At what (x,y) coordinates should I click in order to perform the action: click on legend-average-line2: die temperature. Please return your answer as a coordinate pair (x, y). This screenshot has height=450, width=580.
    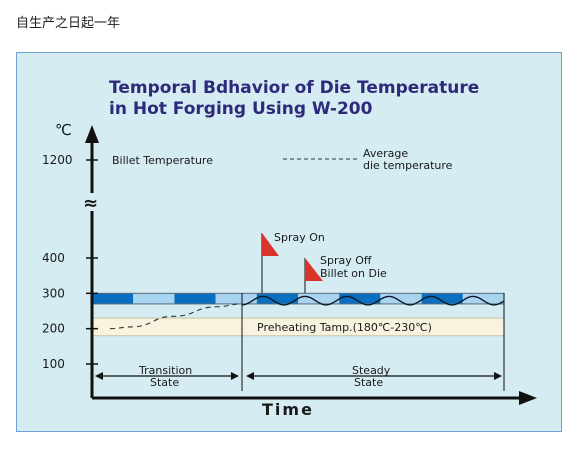
    Looking at the image, I should click on (408, 165).